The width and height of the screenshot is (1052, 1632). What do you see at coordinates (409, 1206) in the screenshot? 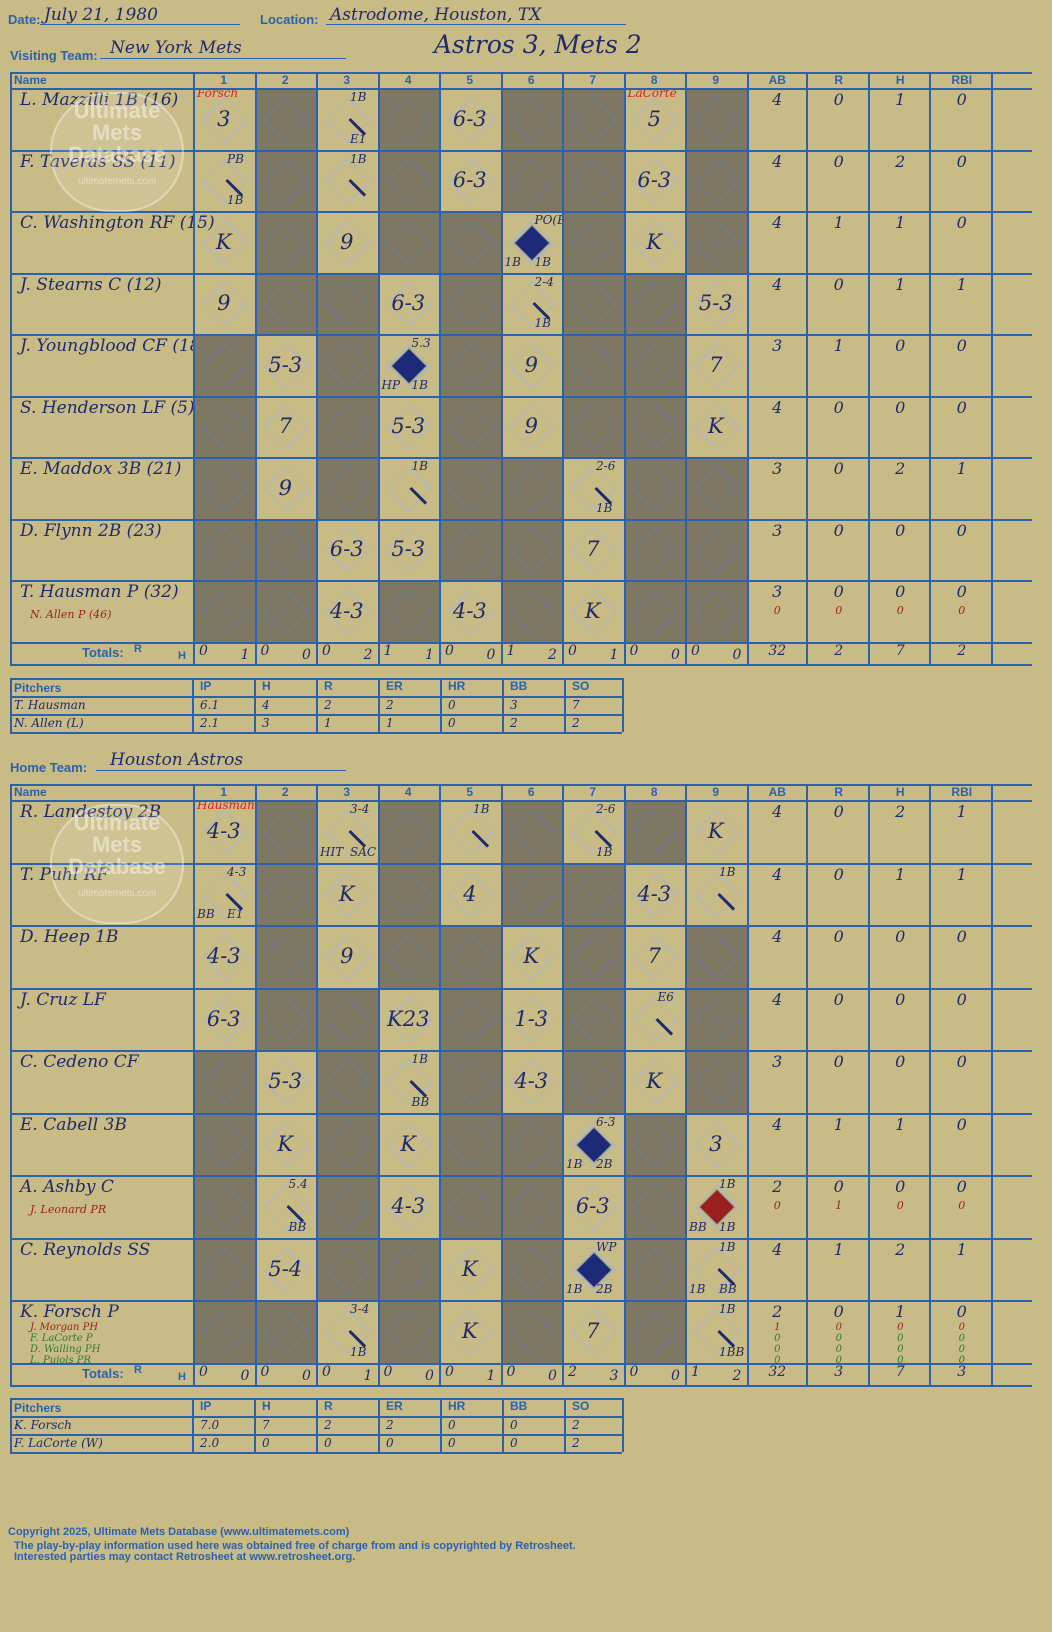
I see `at-bat-cell: 4-3` at bounding box center [409, 1206].